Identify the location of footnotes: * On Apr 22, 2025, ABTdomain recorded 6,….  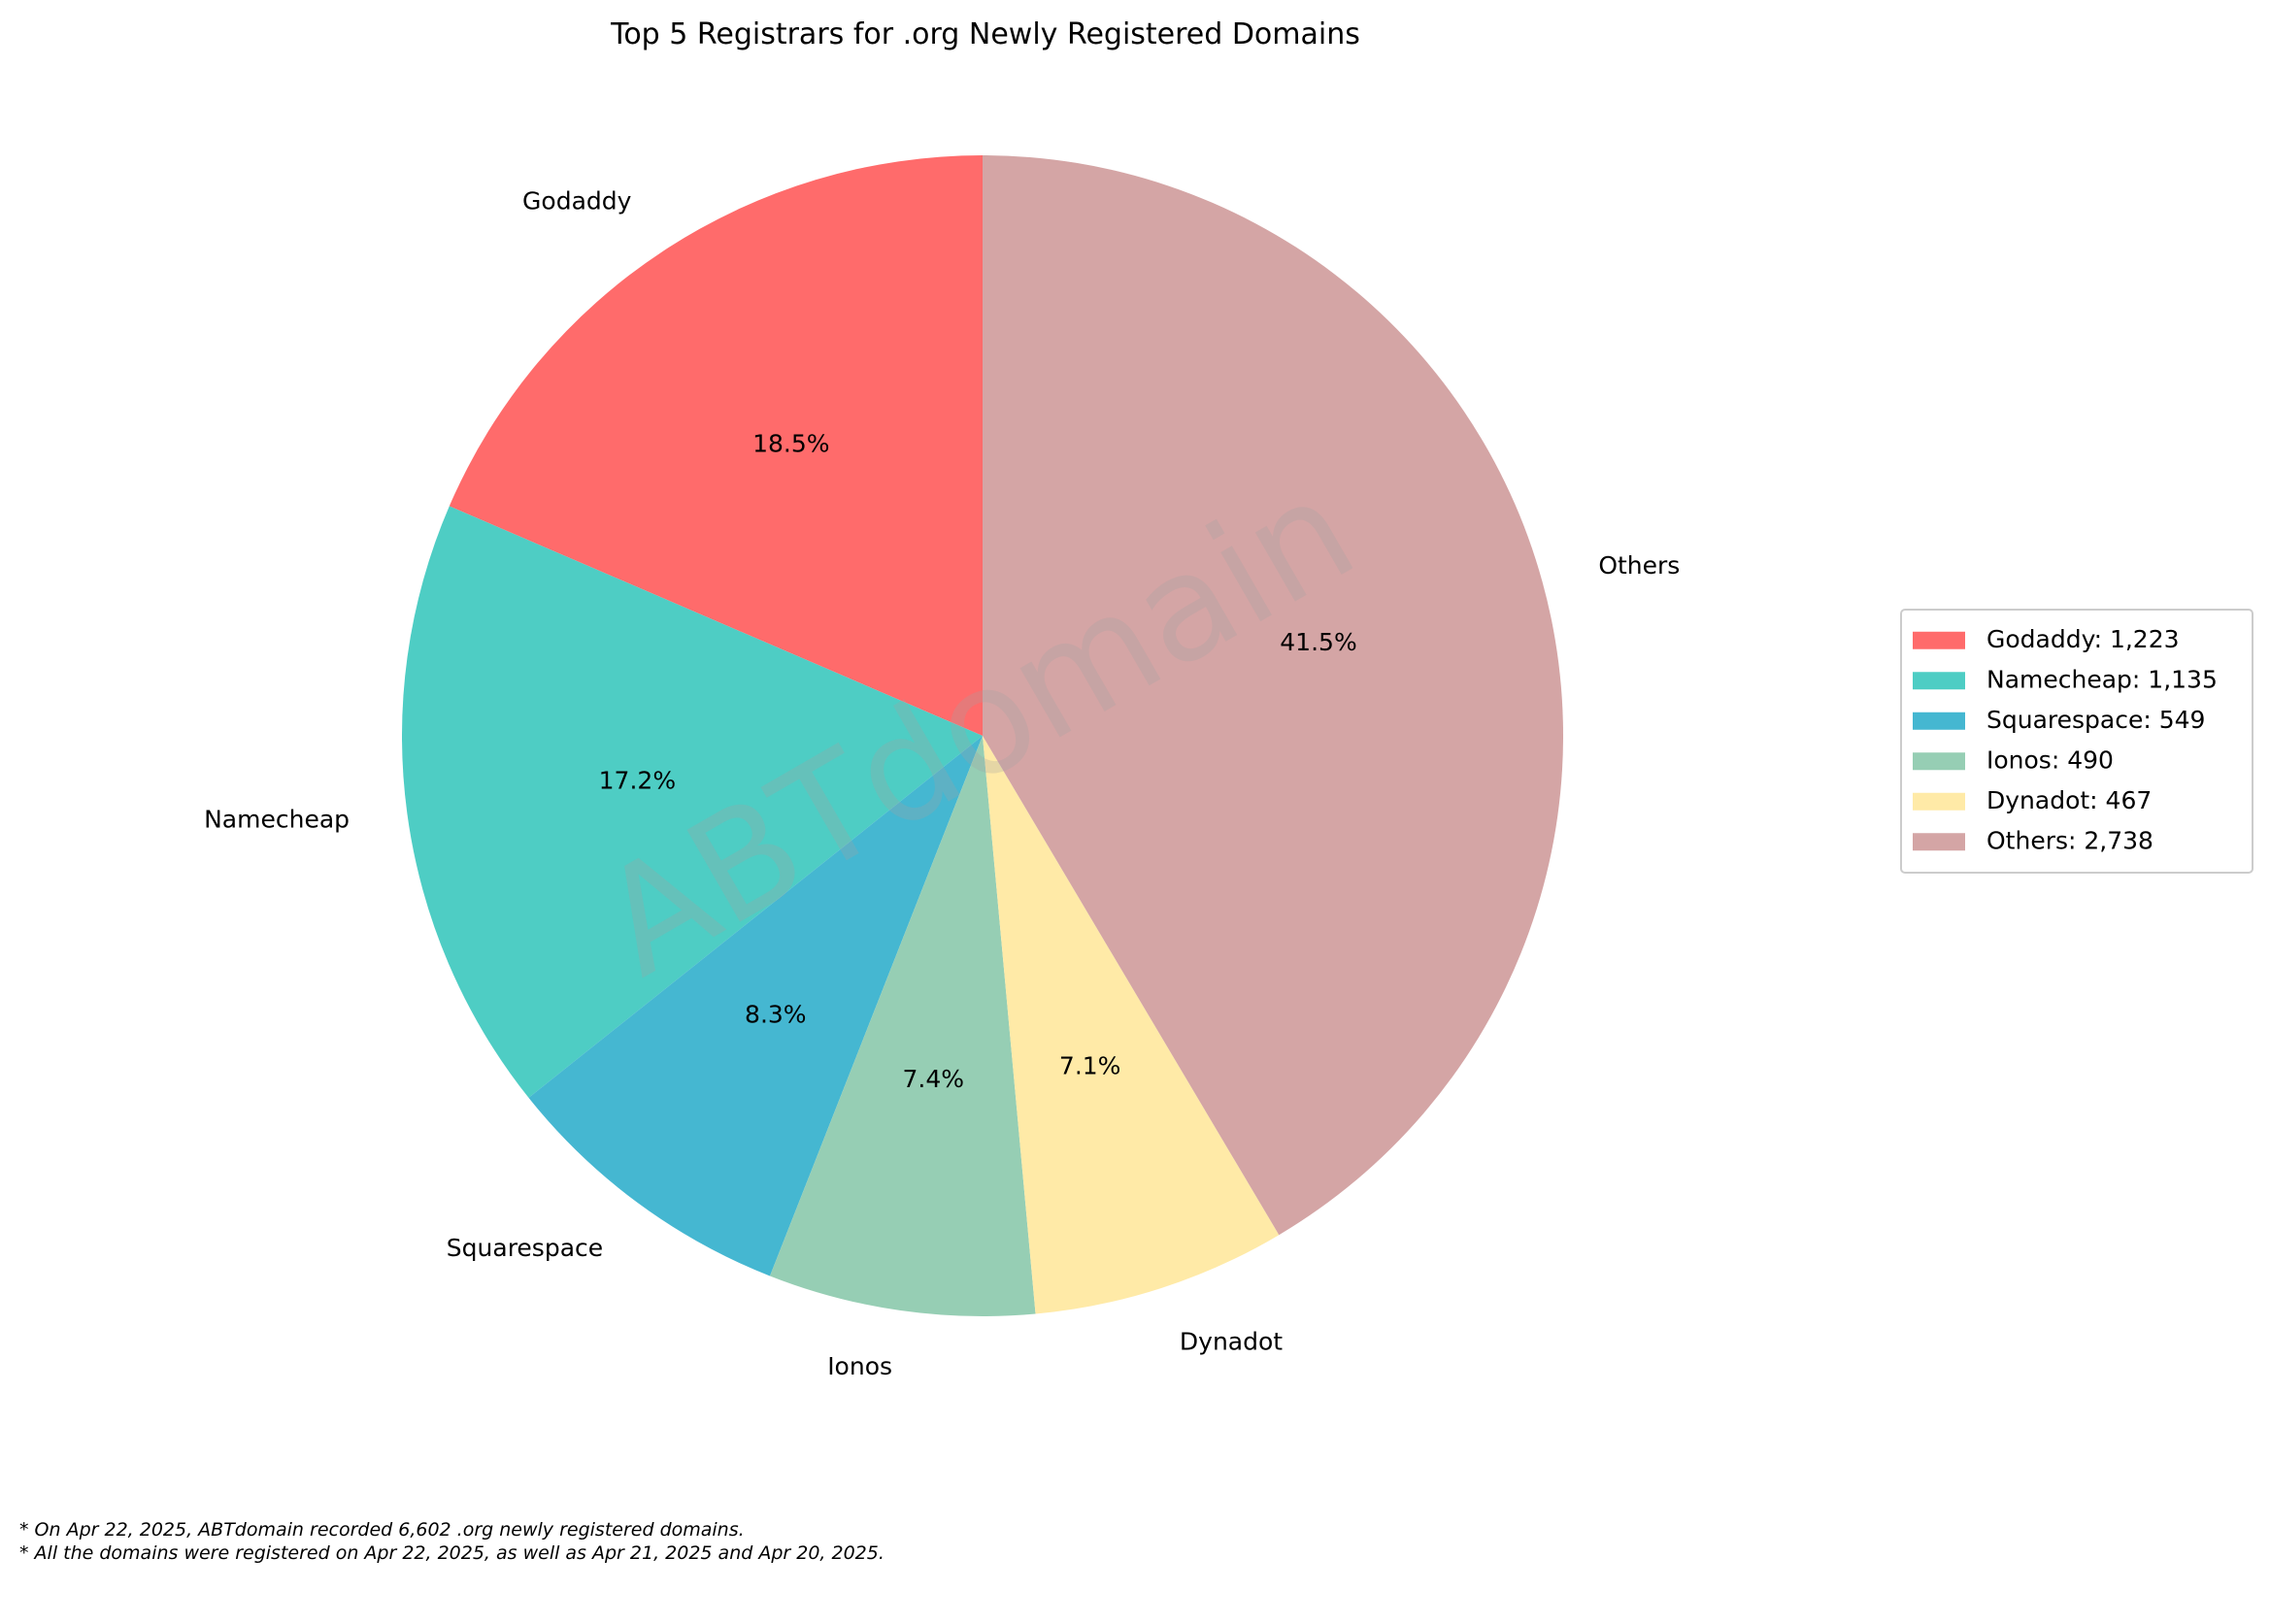
(452, 1541).